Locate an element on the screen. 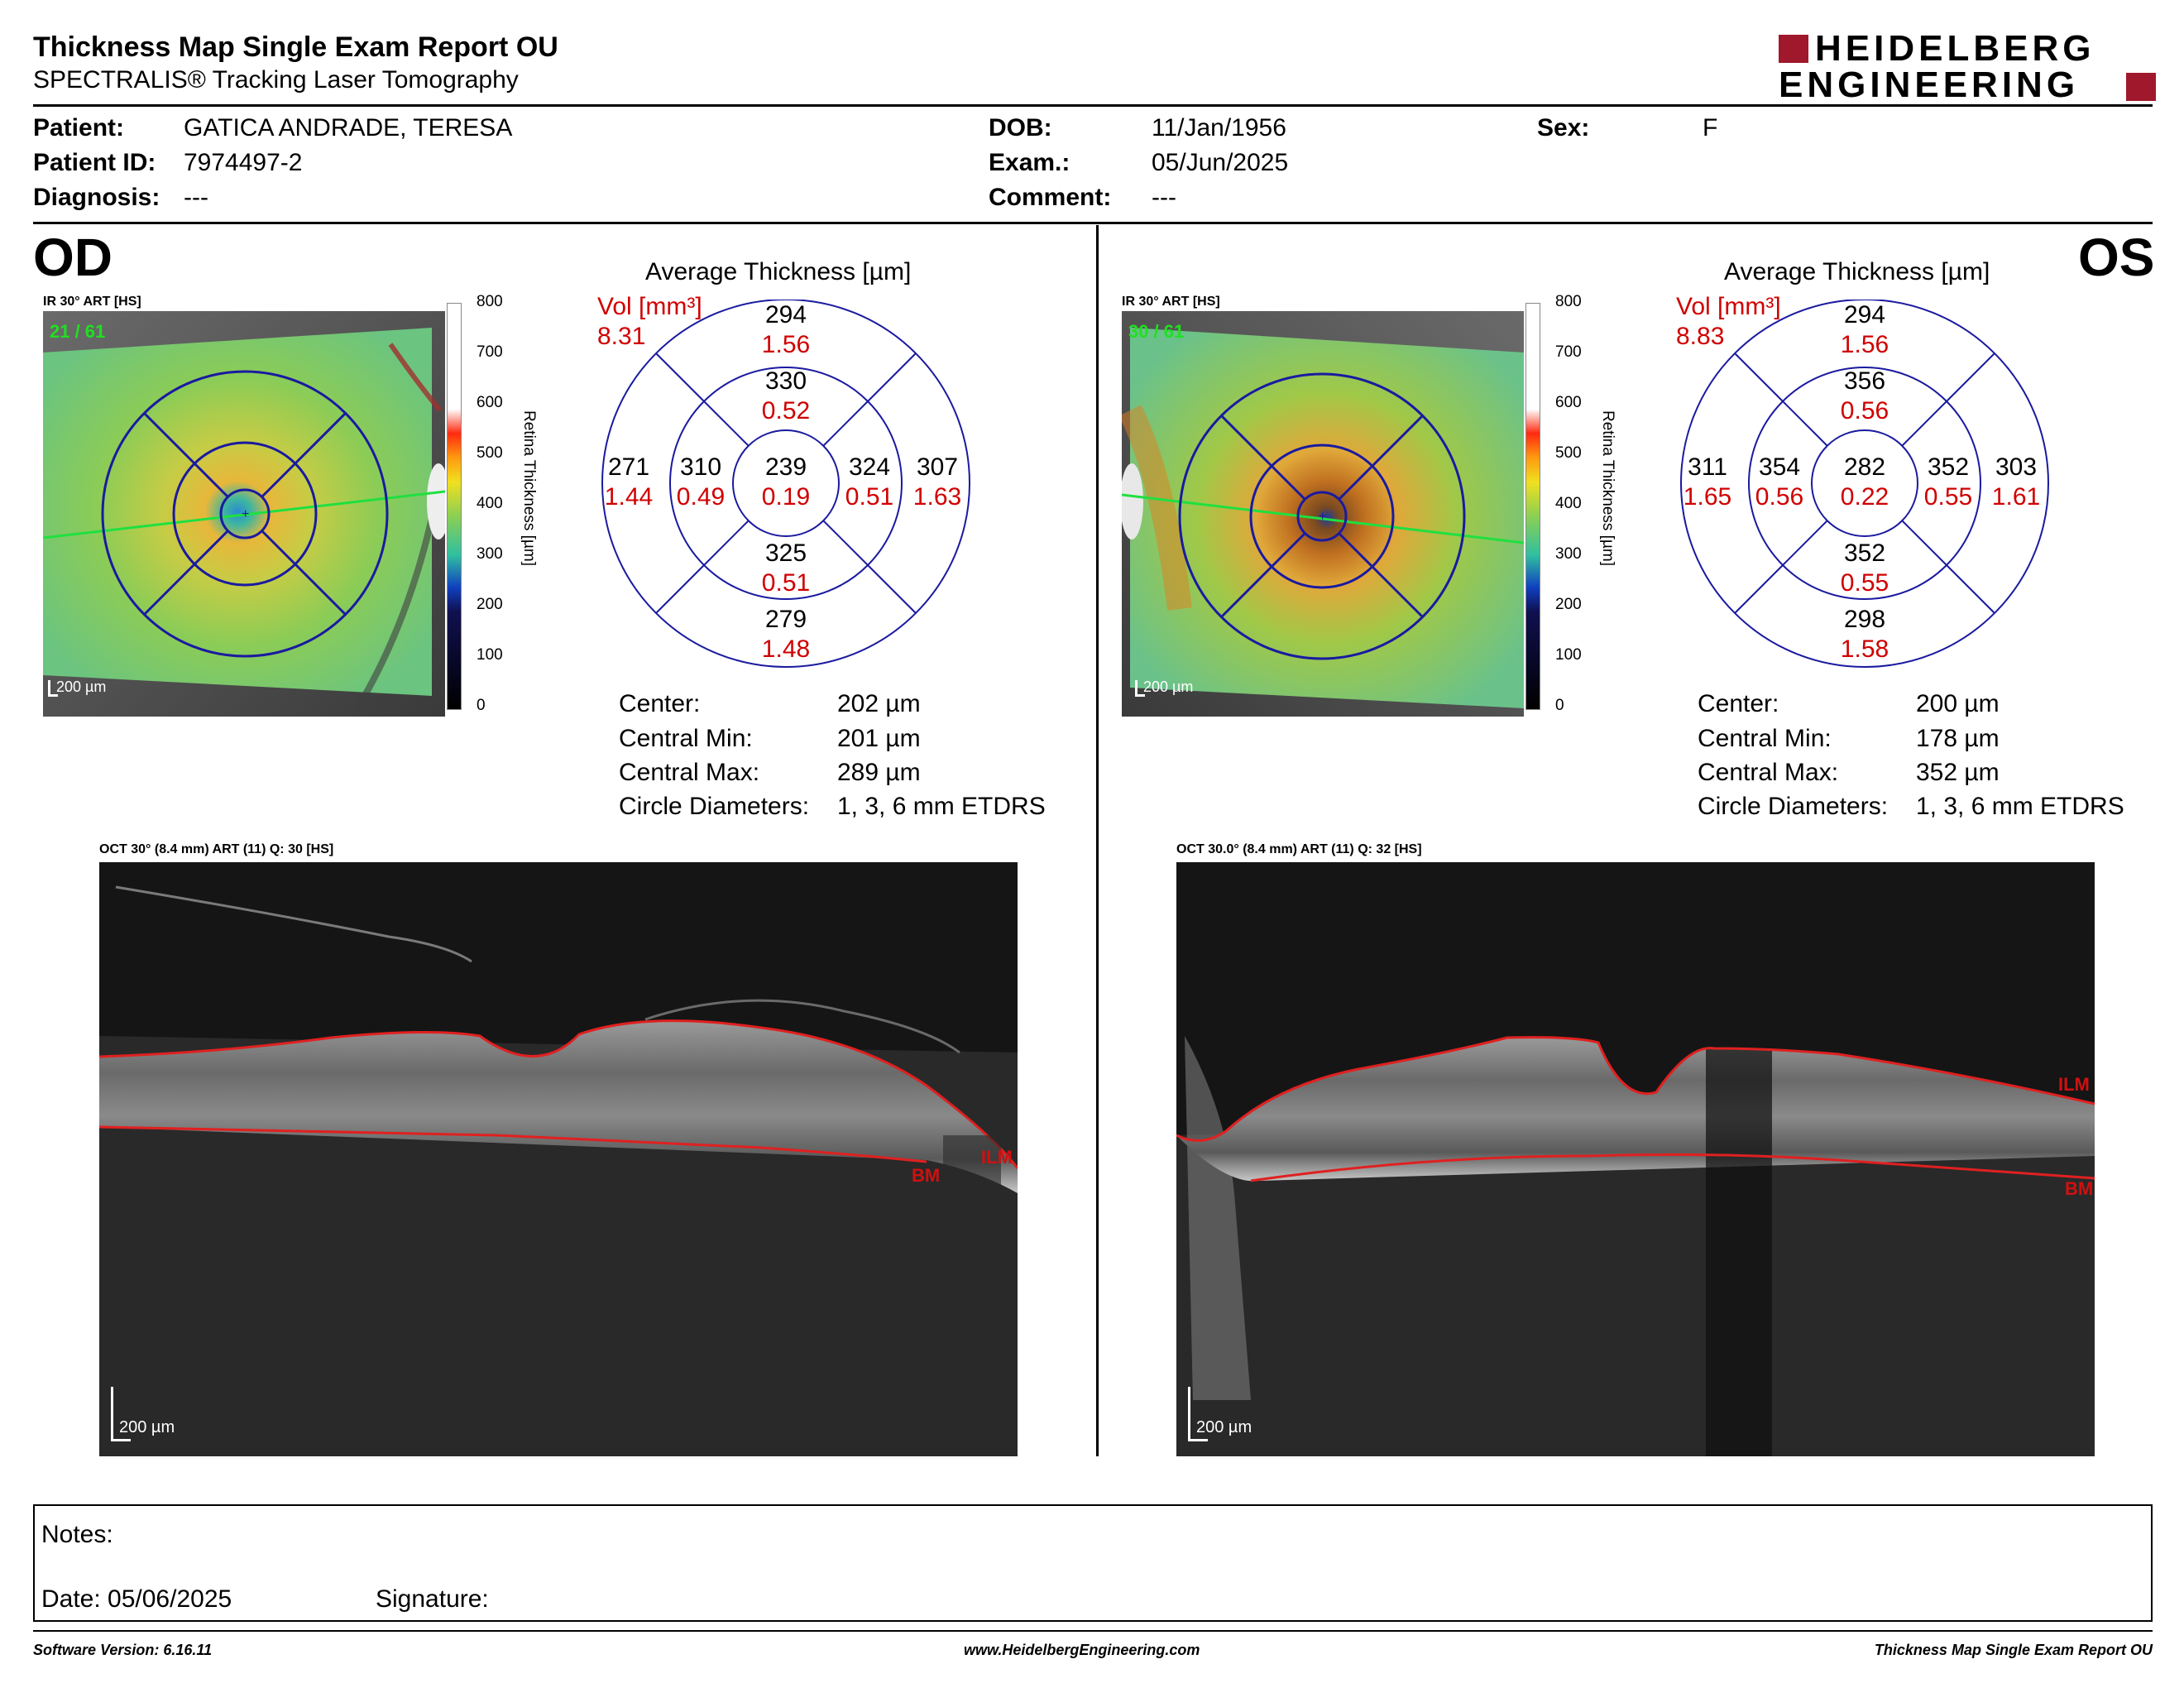  stat-center-label-os: Center: is located at coordinates (1738, 703).